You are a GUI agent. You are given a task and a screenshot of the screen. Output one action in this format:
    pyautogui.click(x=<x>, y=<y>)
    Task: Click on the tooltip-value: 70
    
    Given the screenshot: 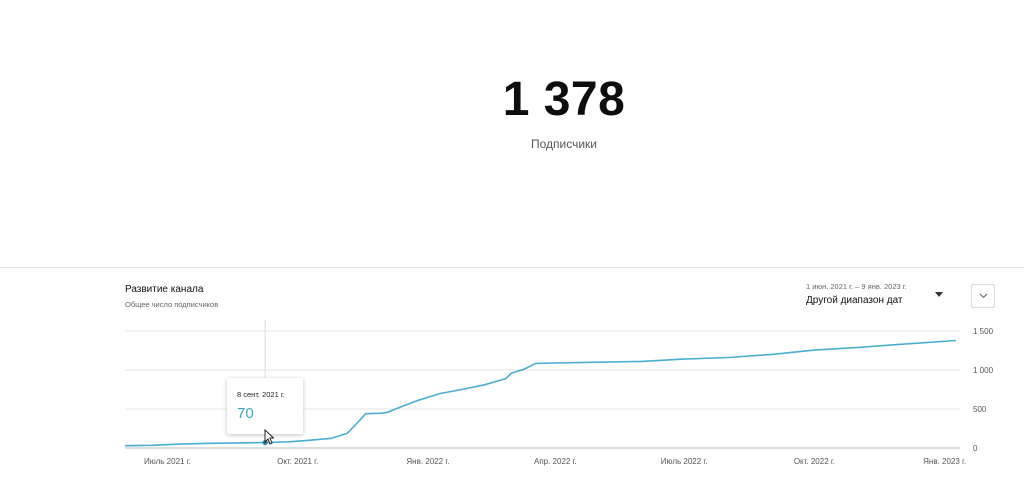 What is the action you would take?
    pyautogui.click(x=245, y=413)
    